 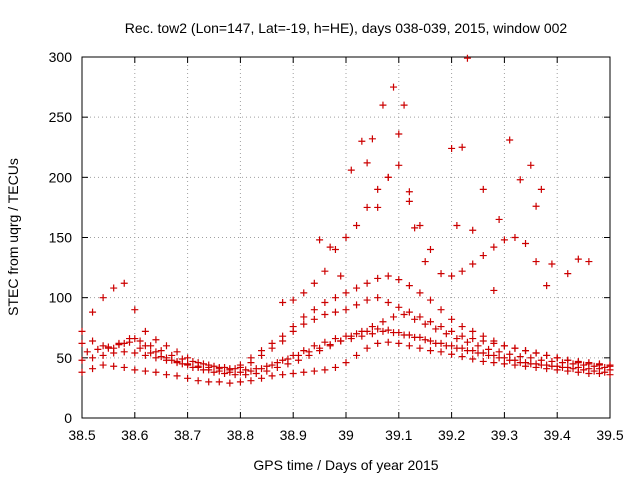 What do you see at coordinates (68, 418) in the screenshot?
I see `y-tick-label: 0` at bounding box center [68, 418].